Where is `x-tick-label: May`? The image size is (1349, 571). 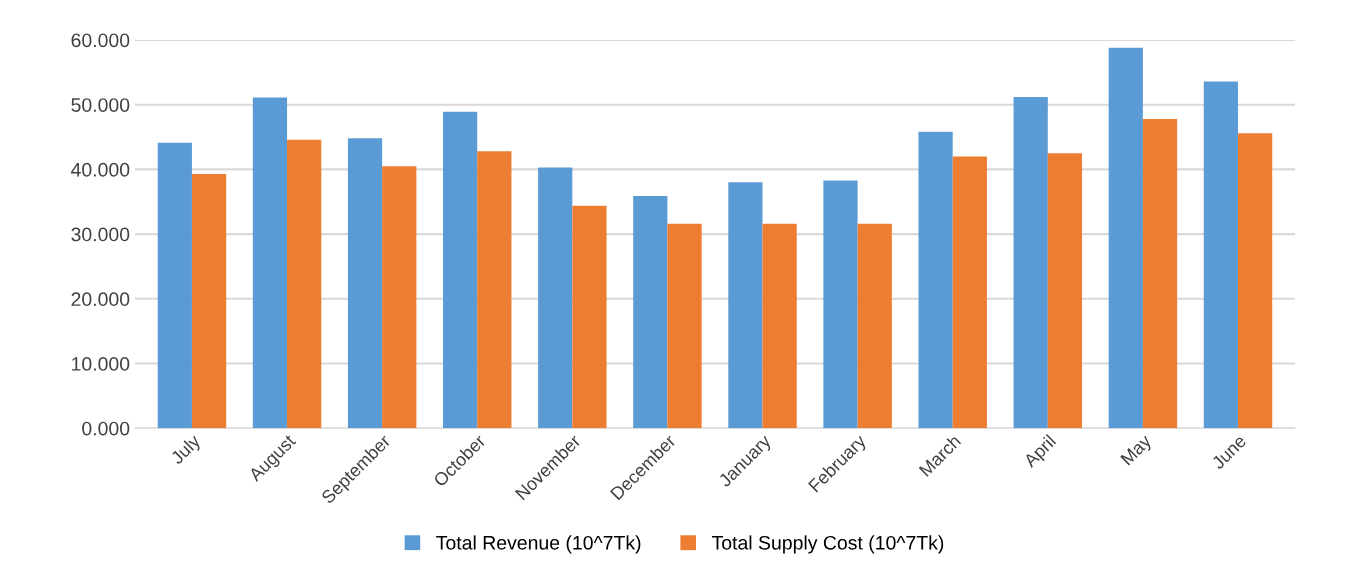 x-tick-label: May is located at coordinates (1137, 451).